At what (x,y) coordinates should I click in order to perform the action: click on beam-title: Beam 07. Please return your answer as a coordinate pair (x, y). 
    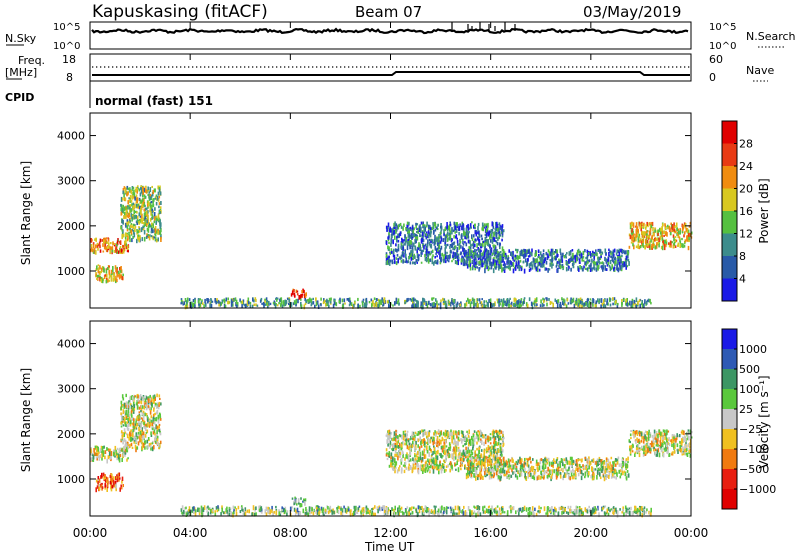
    Looking at the image, I should click on (388, 12).